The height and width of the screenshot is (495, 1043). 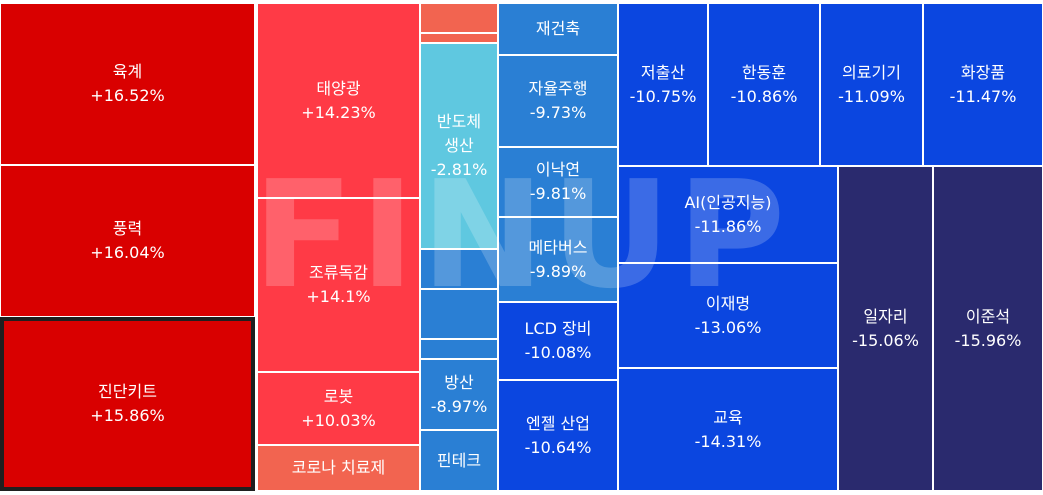 What do you see at coordinates (558, 352) in the screenshot?
I see `tile-change: -10.08%` at bounding box center [558, 352].